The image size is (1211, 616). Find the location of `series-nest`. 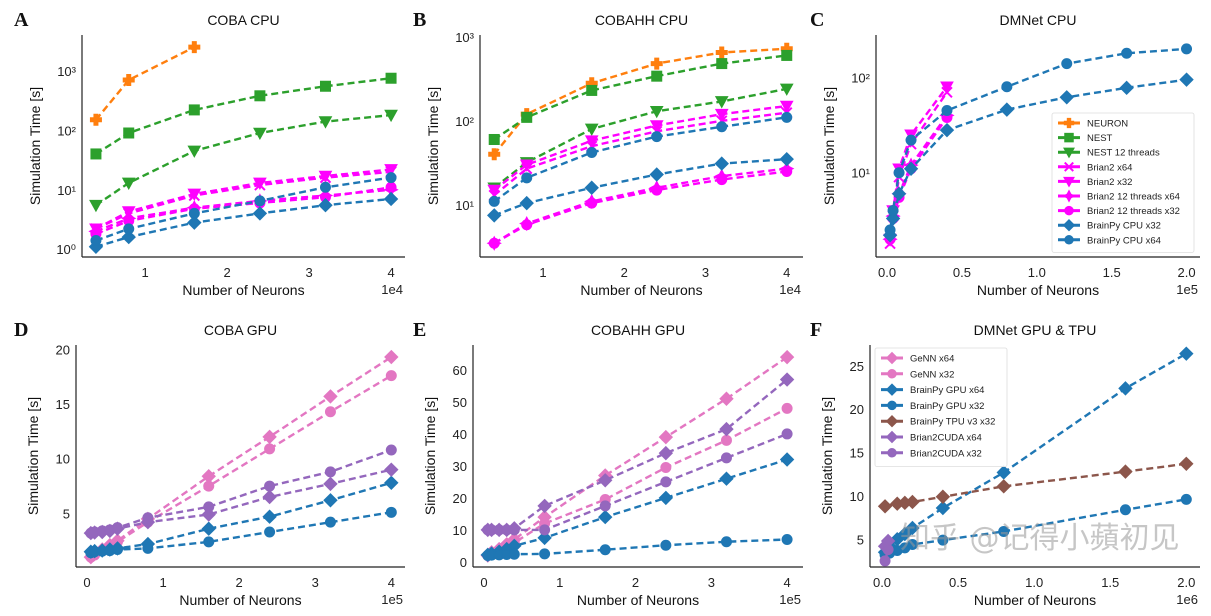

series-nest is located at coordinates (640, 97).